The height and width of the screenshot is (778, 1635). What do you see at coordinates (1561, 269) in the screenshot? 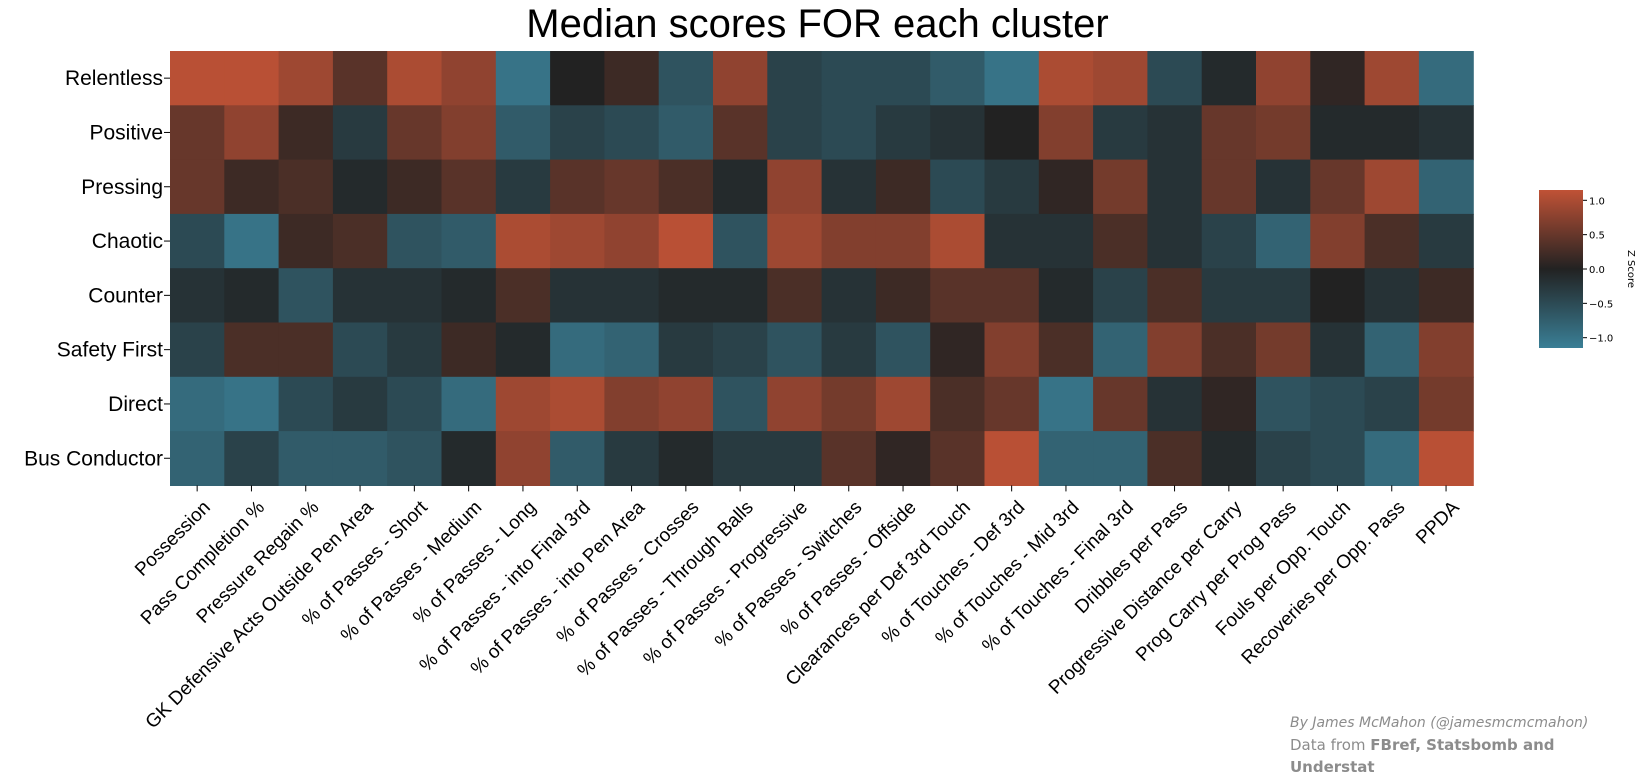
I see `colorbar-gradient` at bounding box center [1561, 269].